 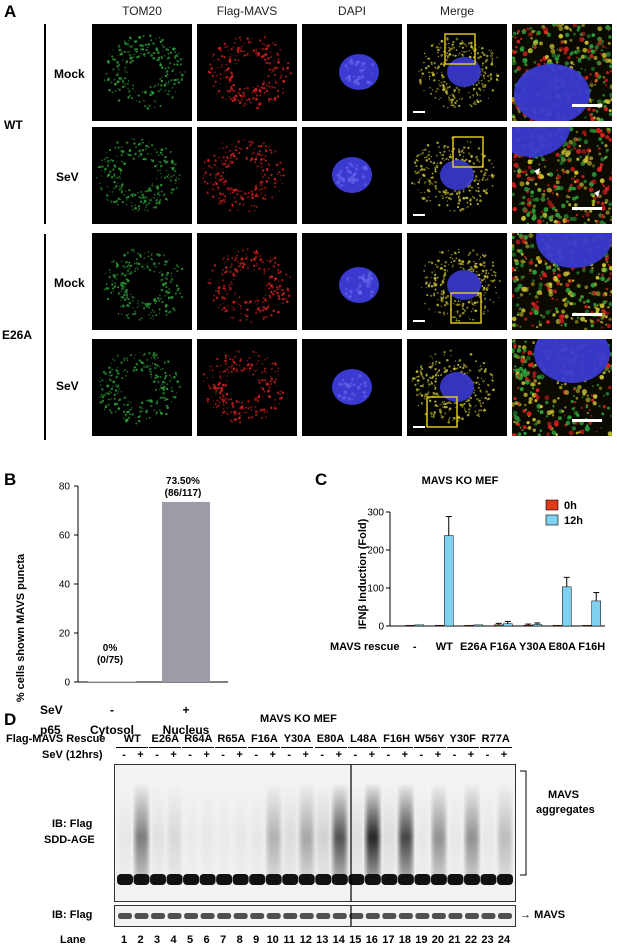 I want to click on micrograph-r1-tom20, so click(x=142, y=72).